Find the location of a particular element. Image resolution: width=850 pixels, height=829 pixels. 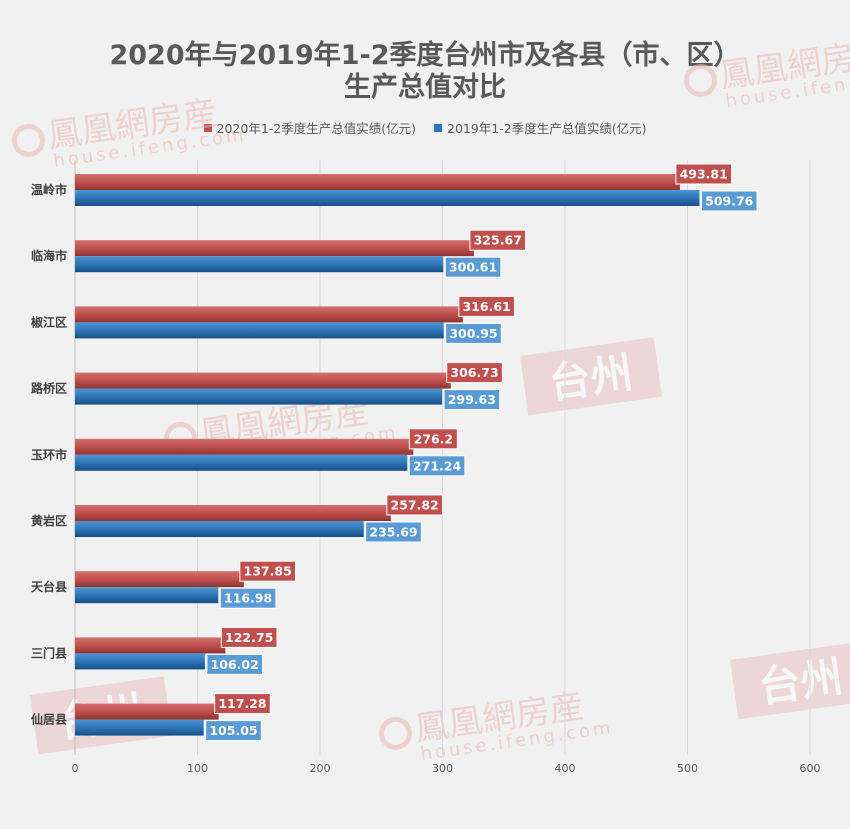

x-tick-label: 100 is located at coordinates (197, 768).